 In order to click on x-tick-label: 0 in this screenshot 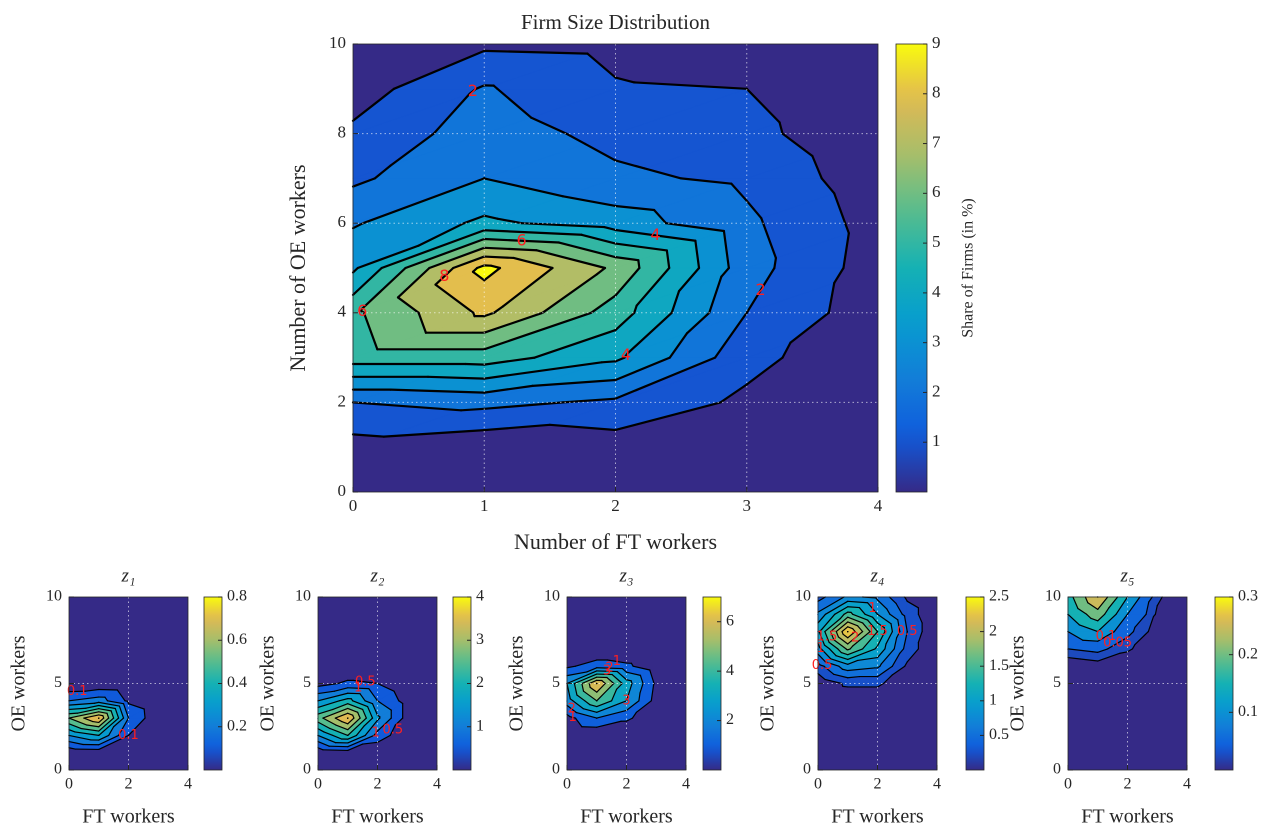, I will do `click(567, 784)`.